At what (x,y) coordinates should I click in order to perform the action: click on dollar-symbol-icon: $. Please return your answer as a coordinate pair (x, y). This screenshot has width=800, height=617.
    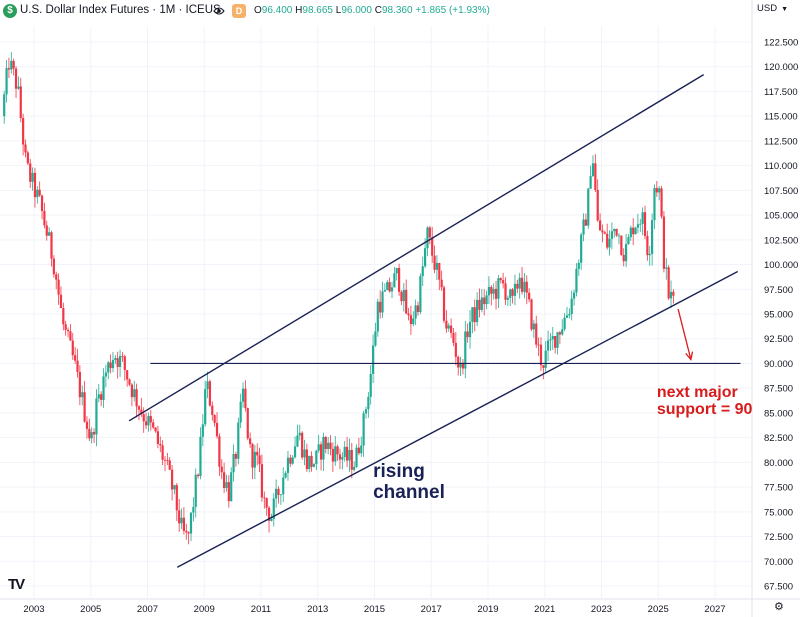
    Looking at the image, I should click on (10, 11).